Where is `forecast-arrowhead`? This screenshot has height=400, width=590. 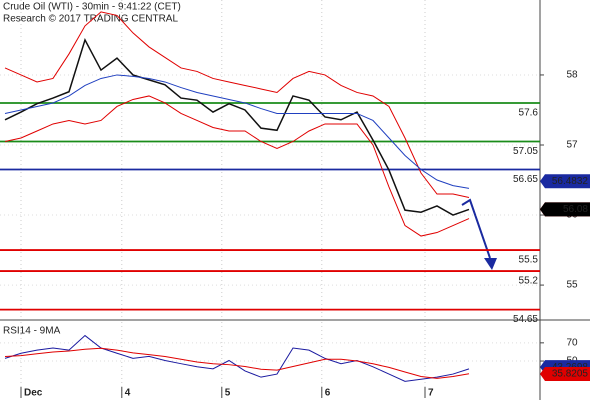 forecast-arrowhead is located at coordinates (490, 264).